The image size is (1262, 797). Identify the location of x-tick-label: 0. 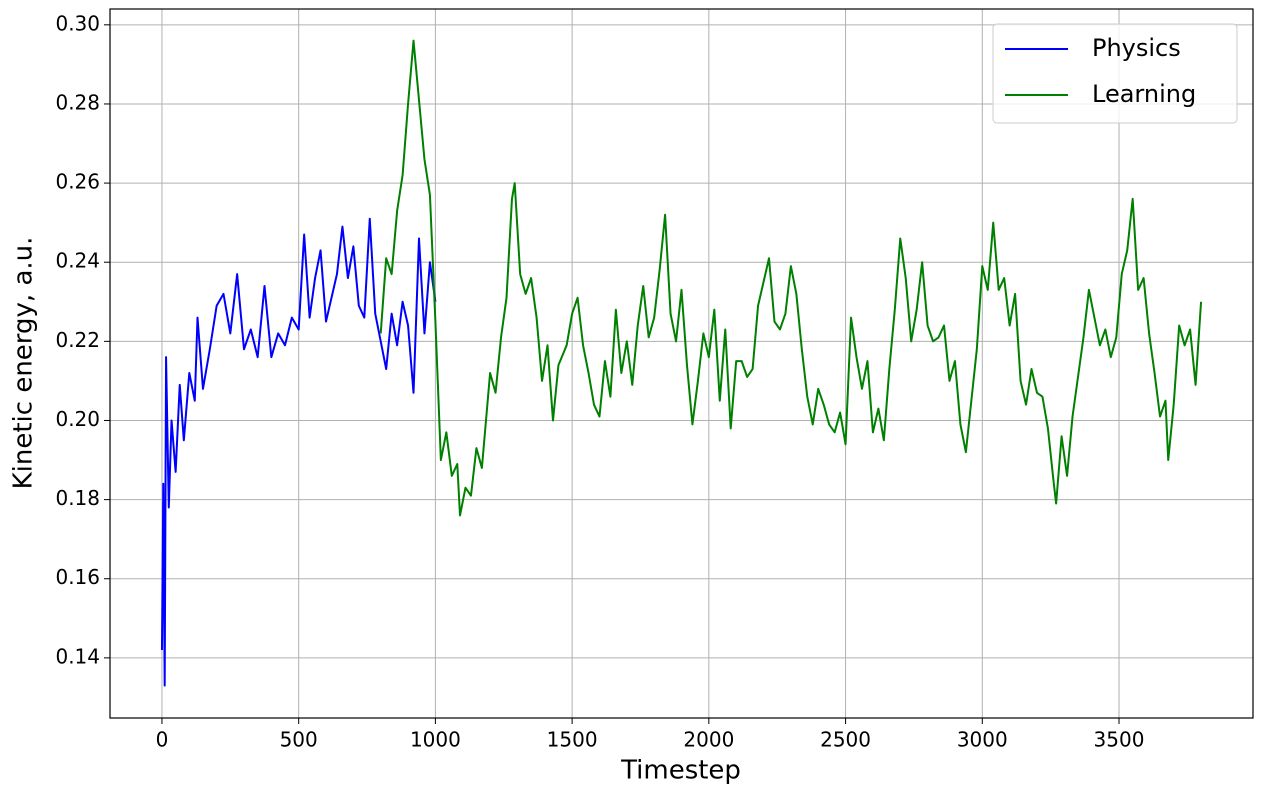
(162, 740).